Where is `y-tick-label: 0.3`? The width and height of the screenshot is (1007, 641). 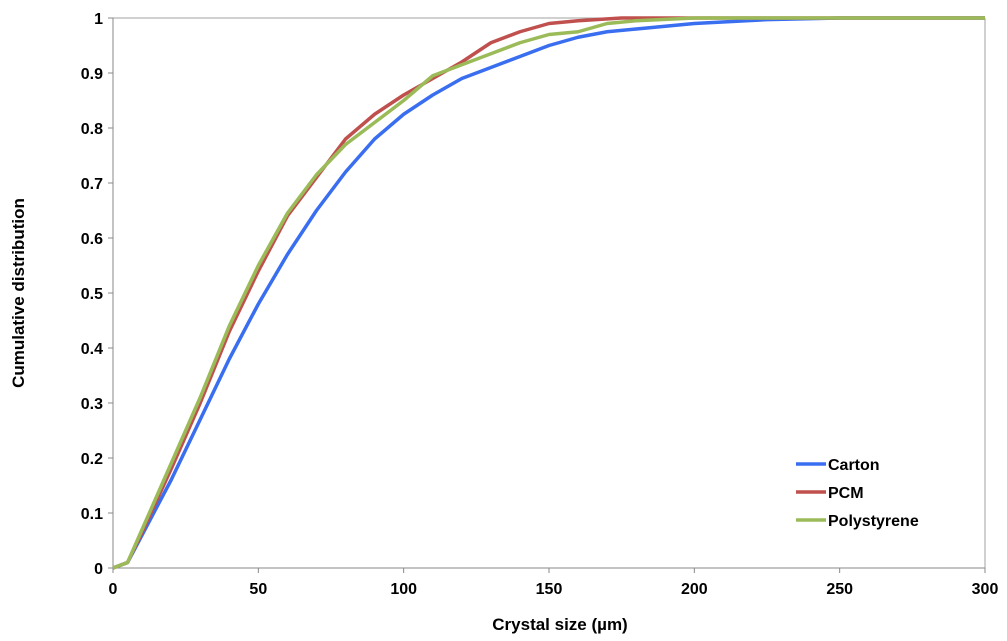
y-tick-label: 0.3 is located at coordinates (92, 404).